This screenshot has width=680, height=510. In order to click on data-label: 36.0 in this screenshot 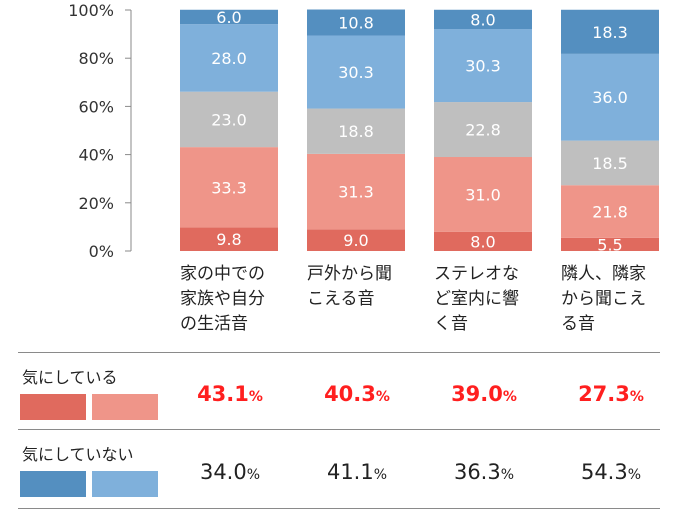, I will do `click(610, 97)`.